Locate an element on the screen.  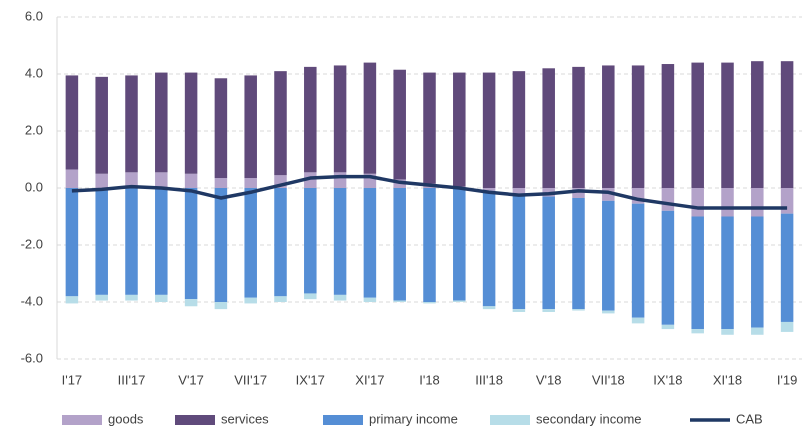
x-tick-label: VII'18 is located at coordinates (608, 379).